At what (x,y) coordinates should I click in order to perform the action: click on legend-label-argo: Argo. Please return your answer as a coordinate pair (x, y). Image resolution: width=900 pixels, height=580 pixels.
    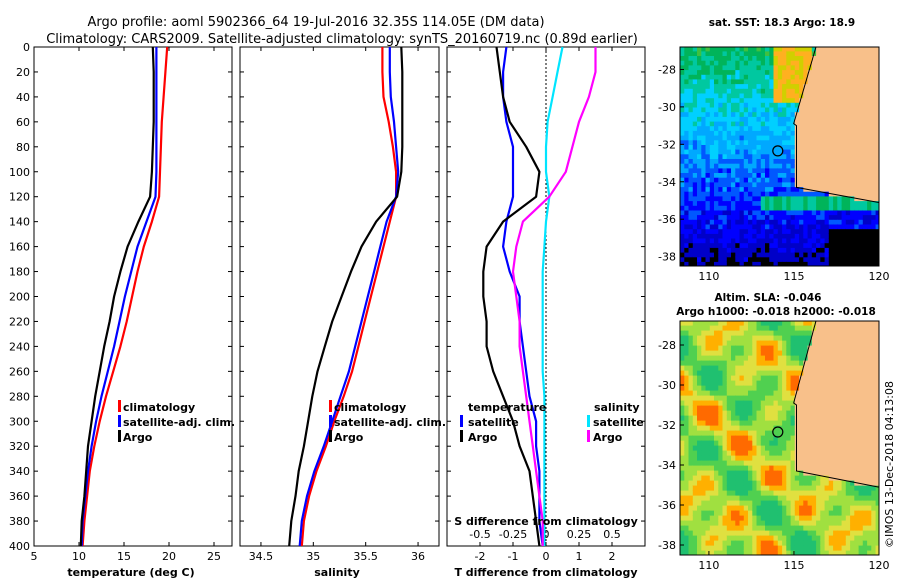
    Looking at the image, I should click on (138, 437).